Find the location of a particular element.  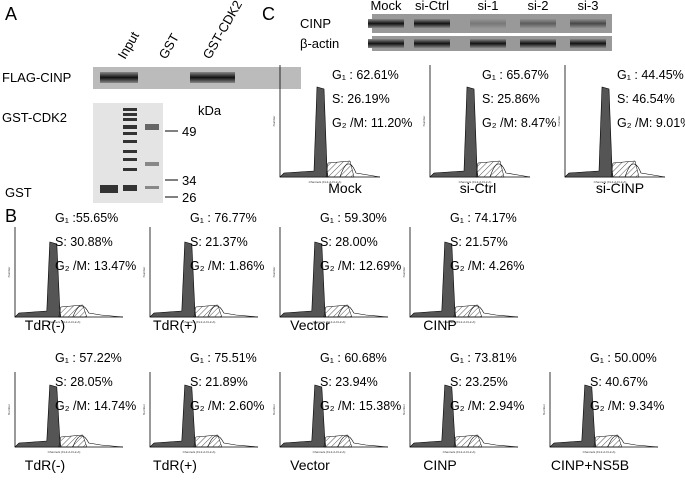

cell-cycle-stat: S: 21.89% is located at coordinates (219, 382).